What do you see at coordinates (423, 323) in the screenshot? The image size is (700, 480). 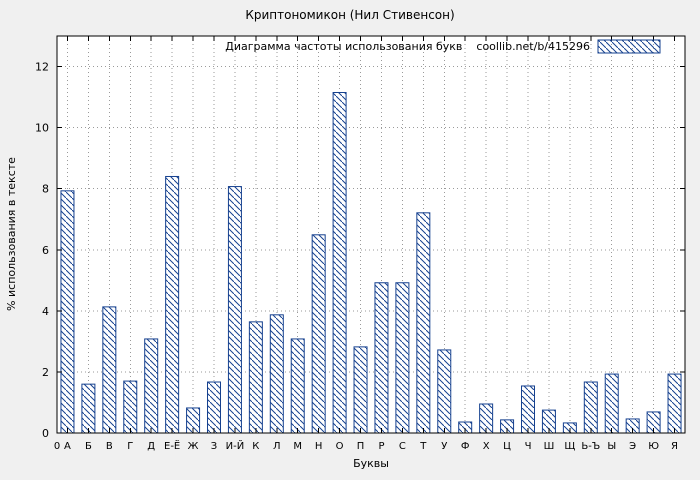 I see `bar-Т` at bounding box center [423, 323].